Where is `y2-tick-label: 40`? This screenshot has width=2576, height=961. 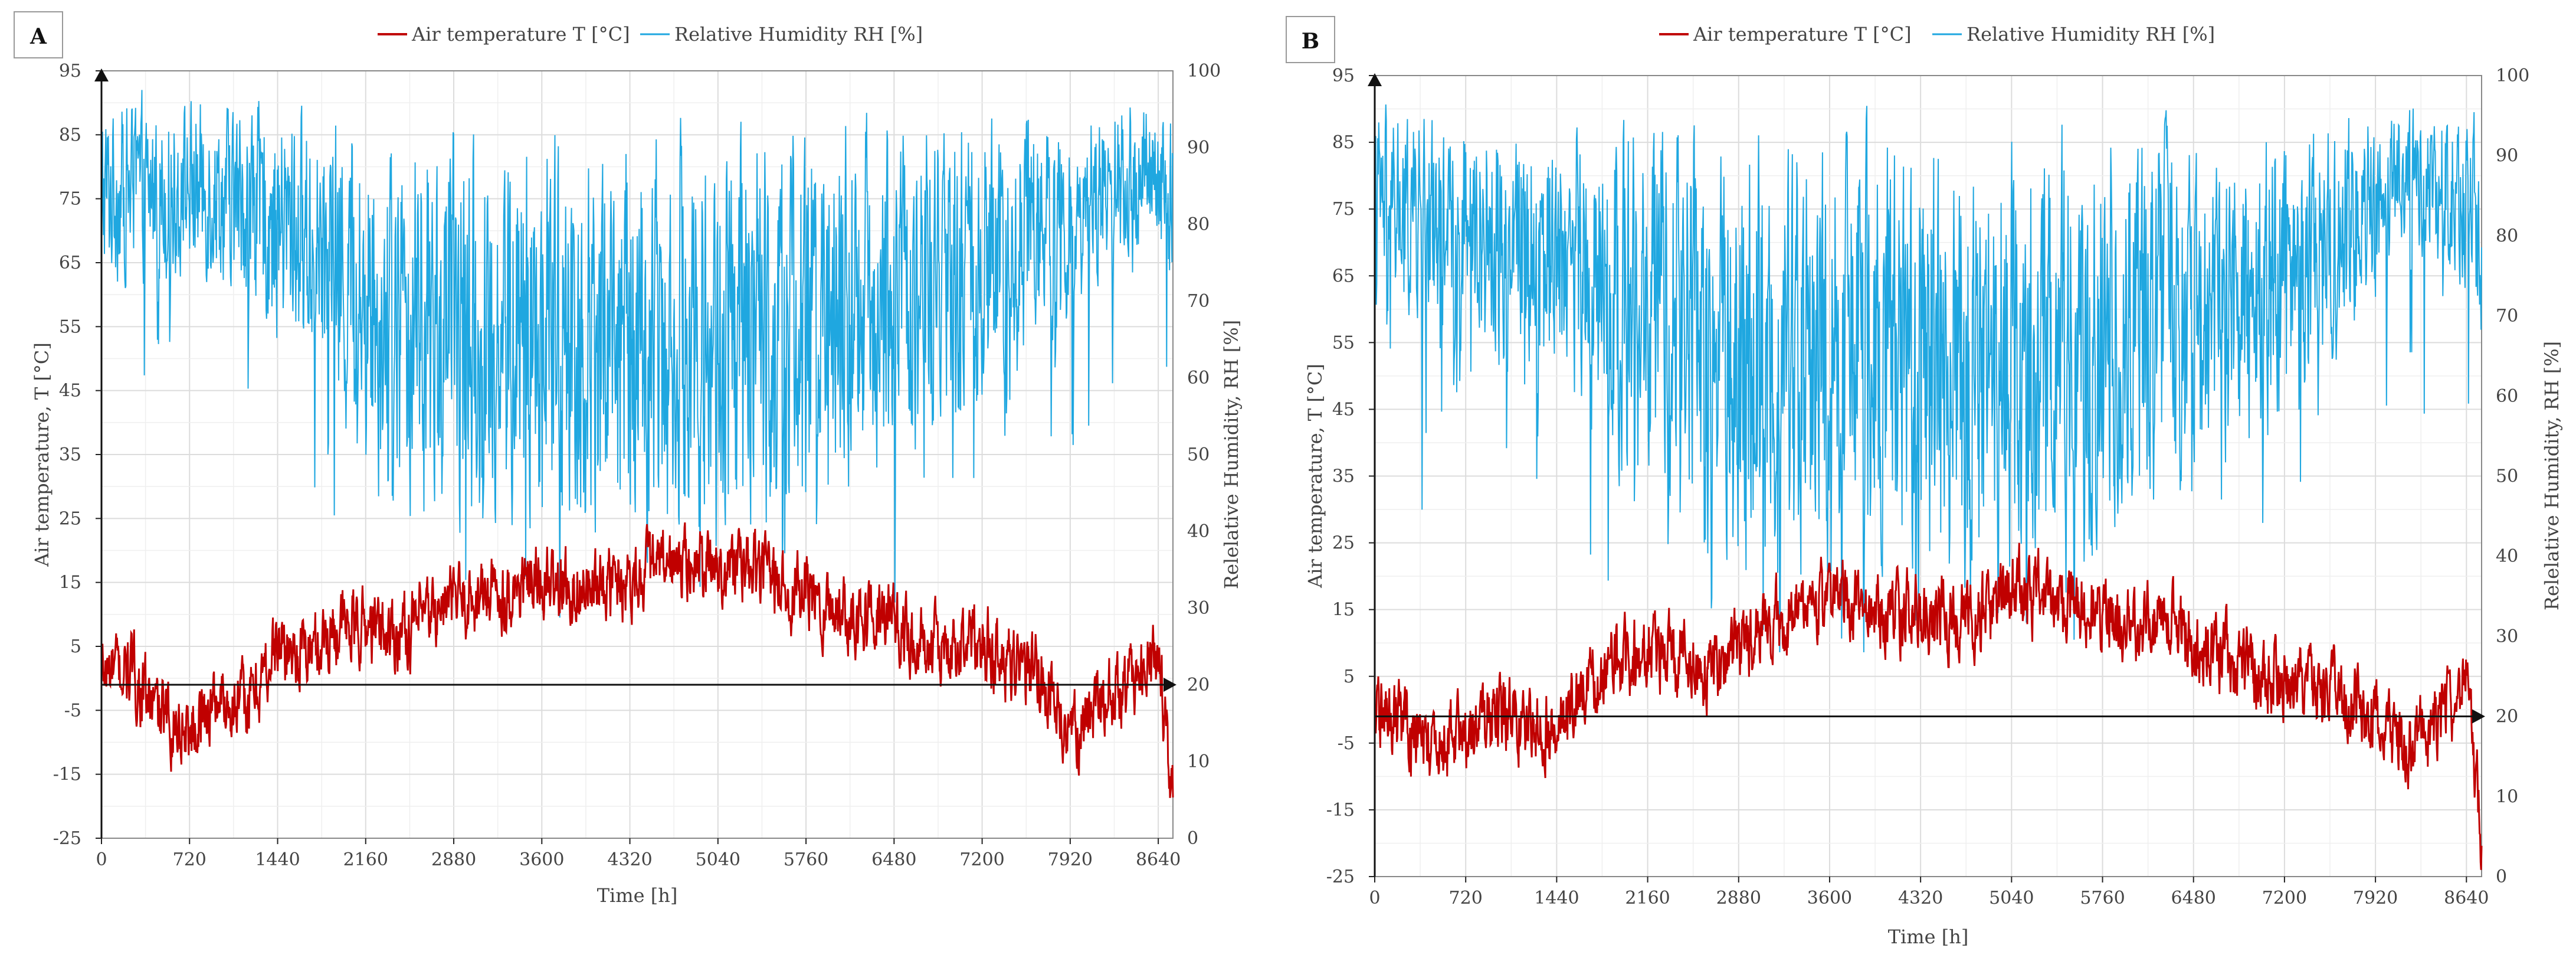 y2-tick-label: 40 is located at coordinates (2507, 556).